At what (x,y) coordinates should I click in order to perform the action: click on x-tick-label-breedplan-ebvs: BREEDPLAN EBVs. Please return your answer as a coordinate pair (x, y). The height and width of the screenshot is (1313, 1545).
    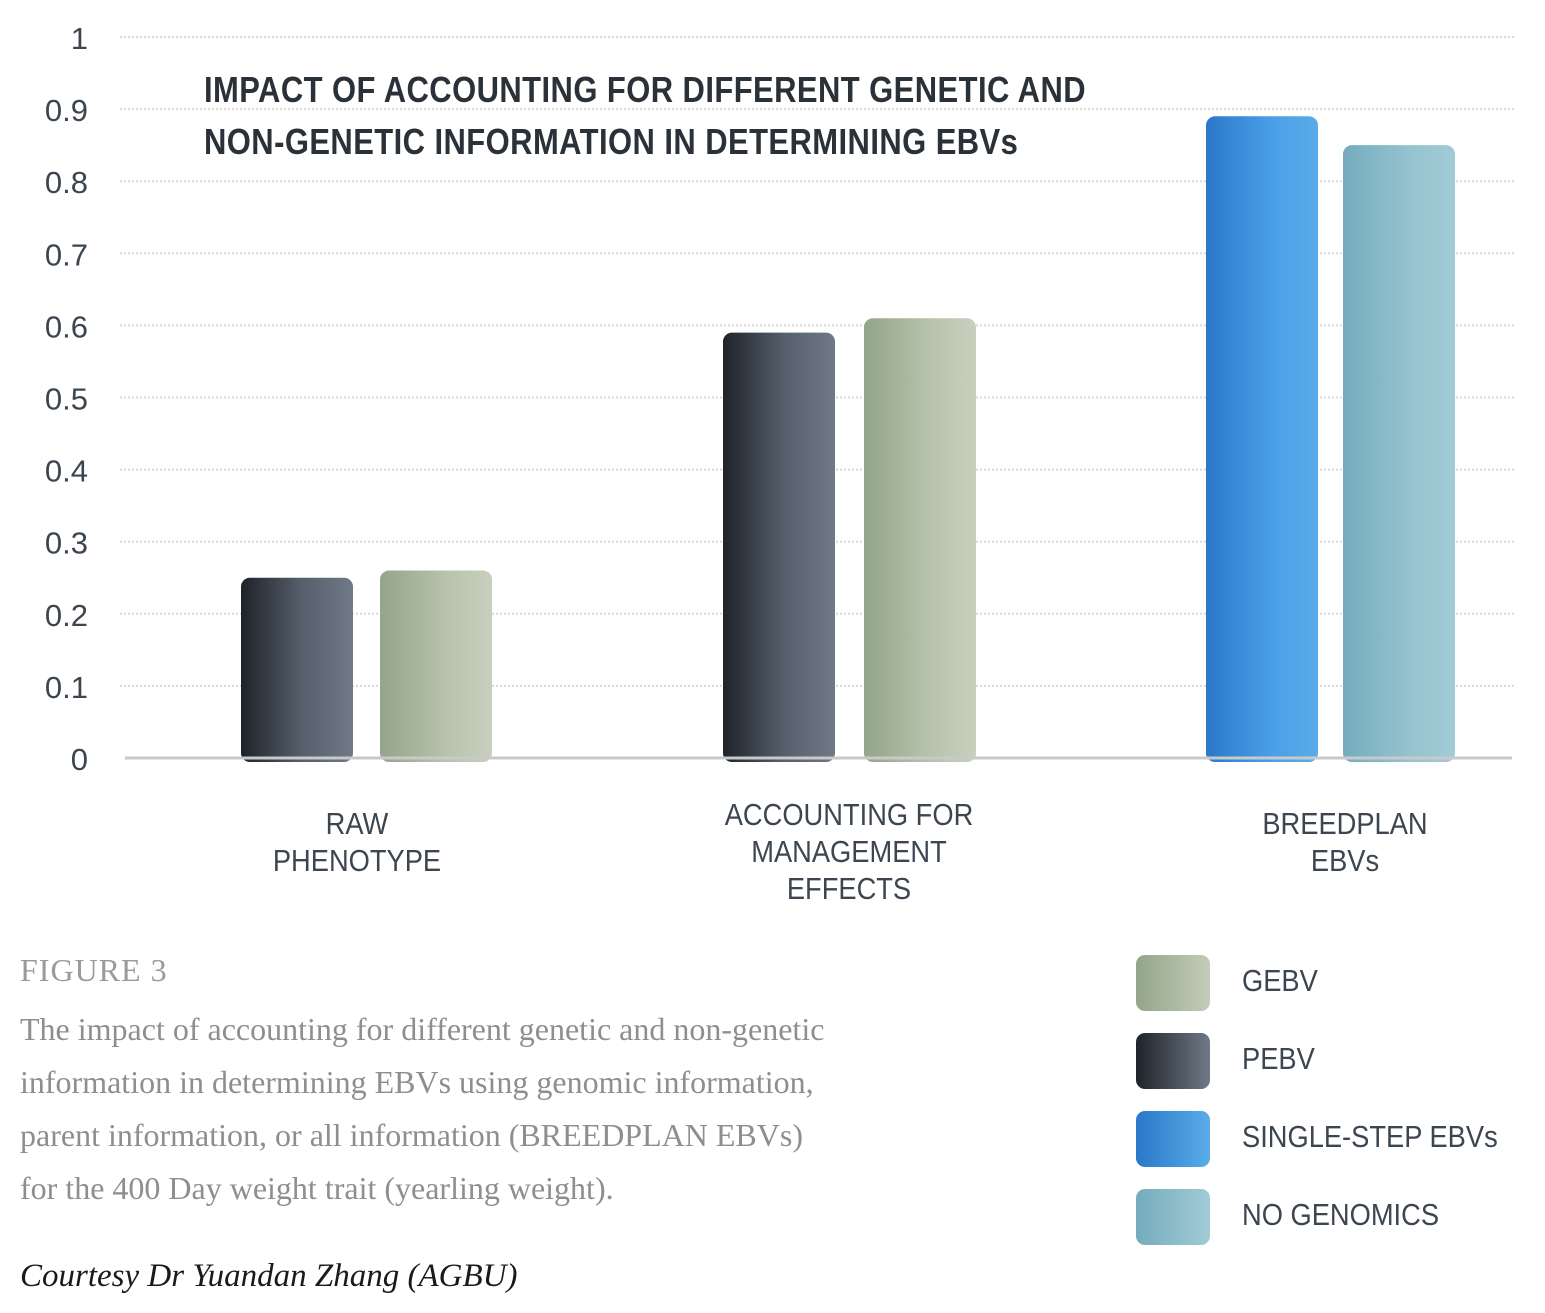
    Looking at the image, I should click on (1345, 842).